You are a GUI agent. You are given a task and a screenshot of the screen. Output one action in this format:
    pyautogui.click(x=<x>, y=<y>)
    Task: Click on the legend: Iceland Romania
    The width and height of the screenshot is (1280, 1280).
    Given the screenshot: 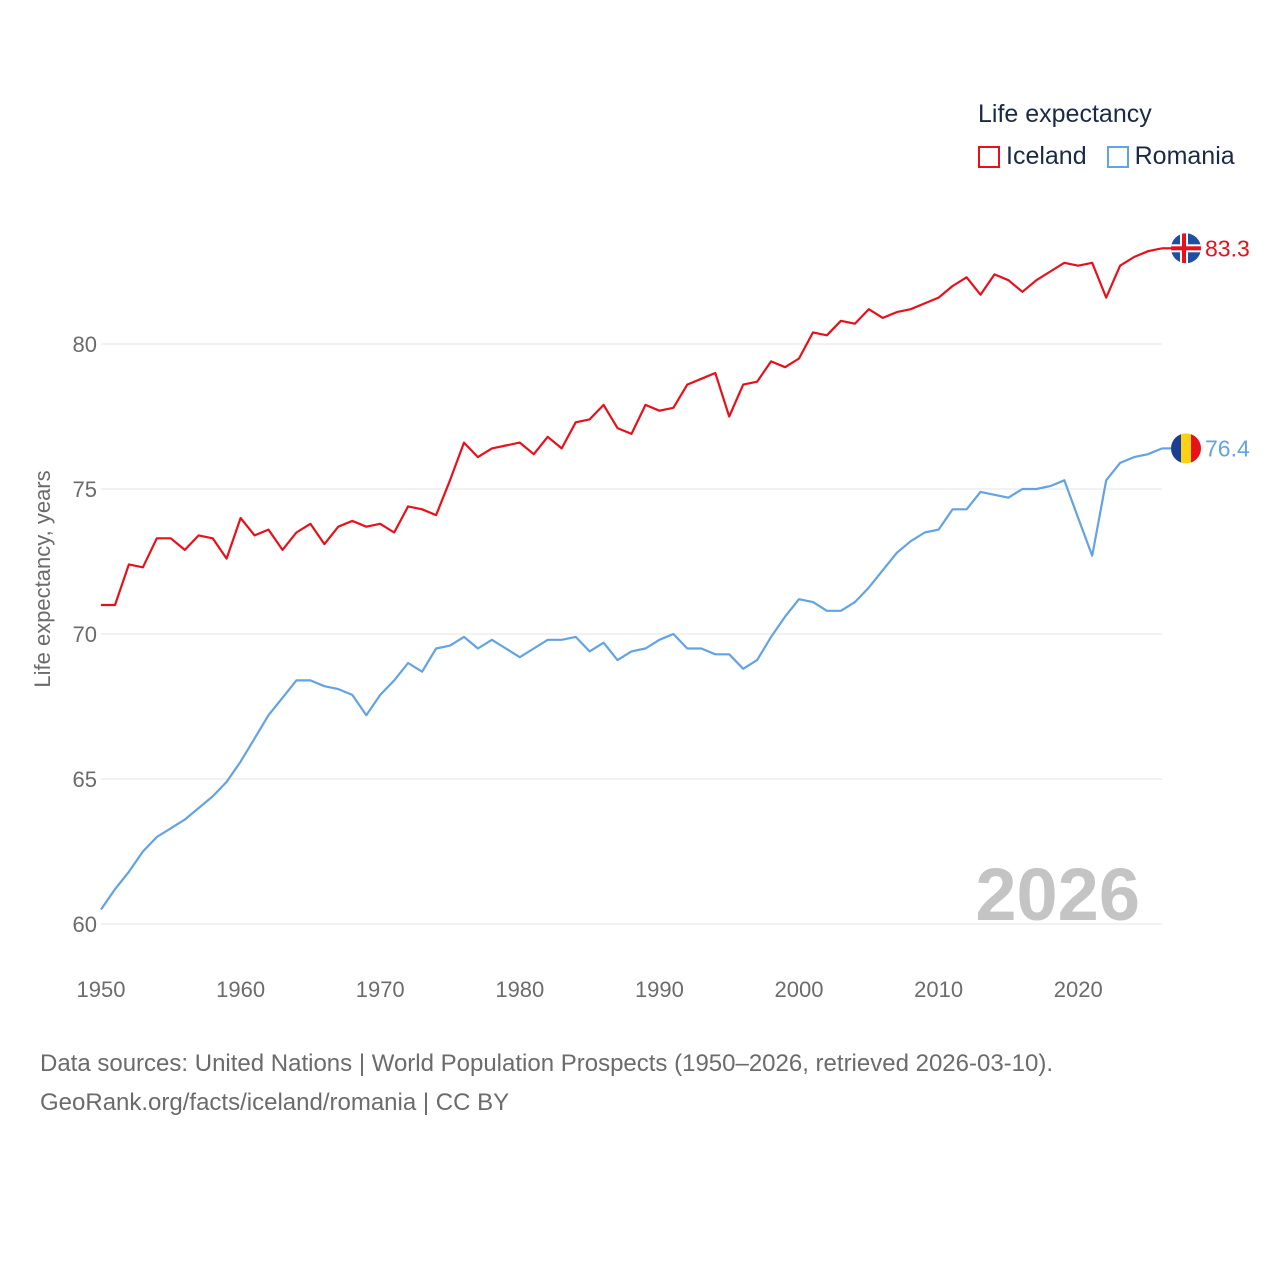 What is the action you would take?
    pyautogui.click(x=1116, y=156)
    